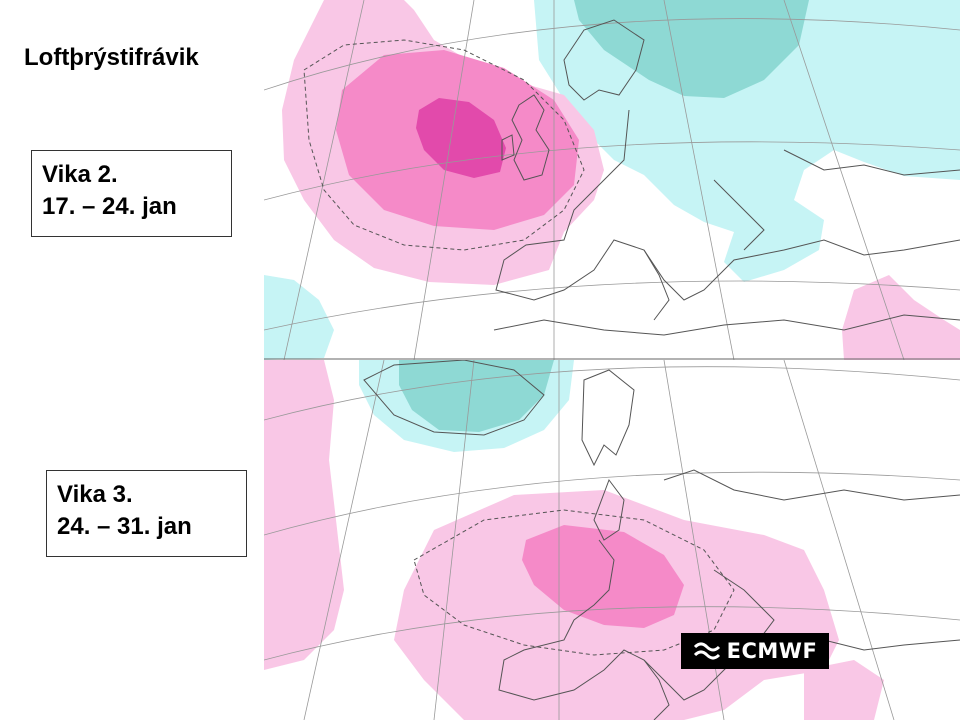 The width and height of the screenshot is (960, 720). I want to click on week-3-label-box: Vika 3. 24. – 31. jan, so click(146, 513).